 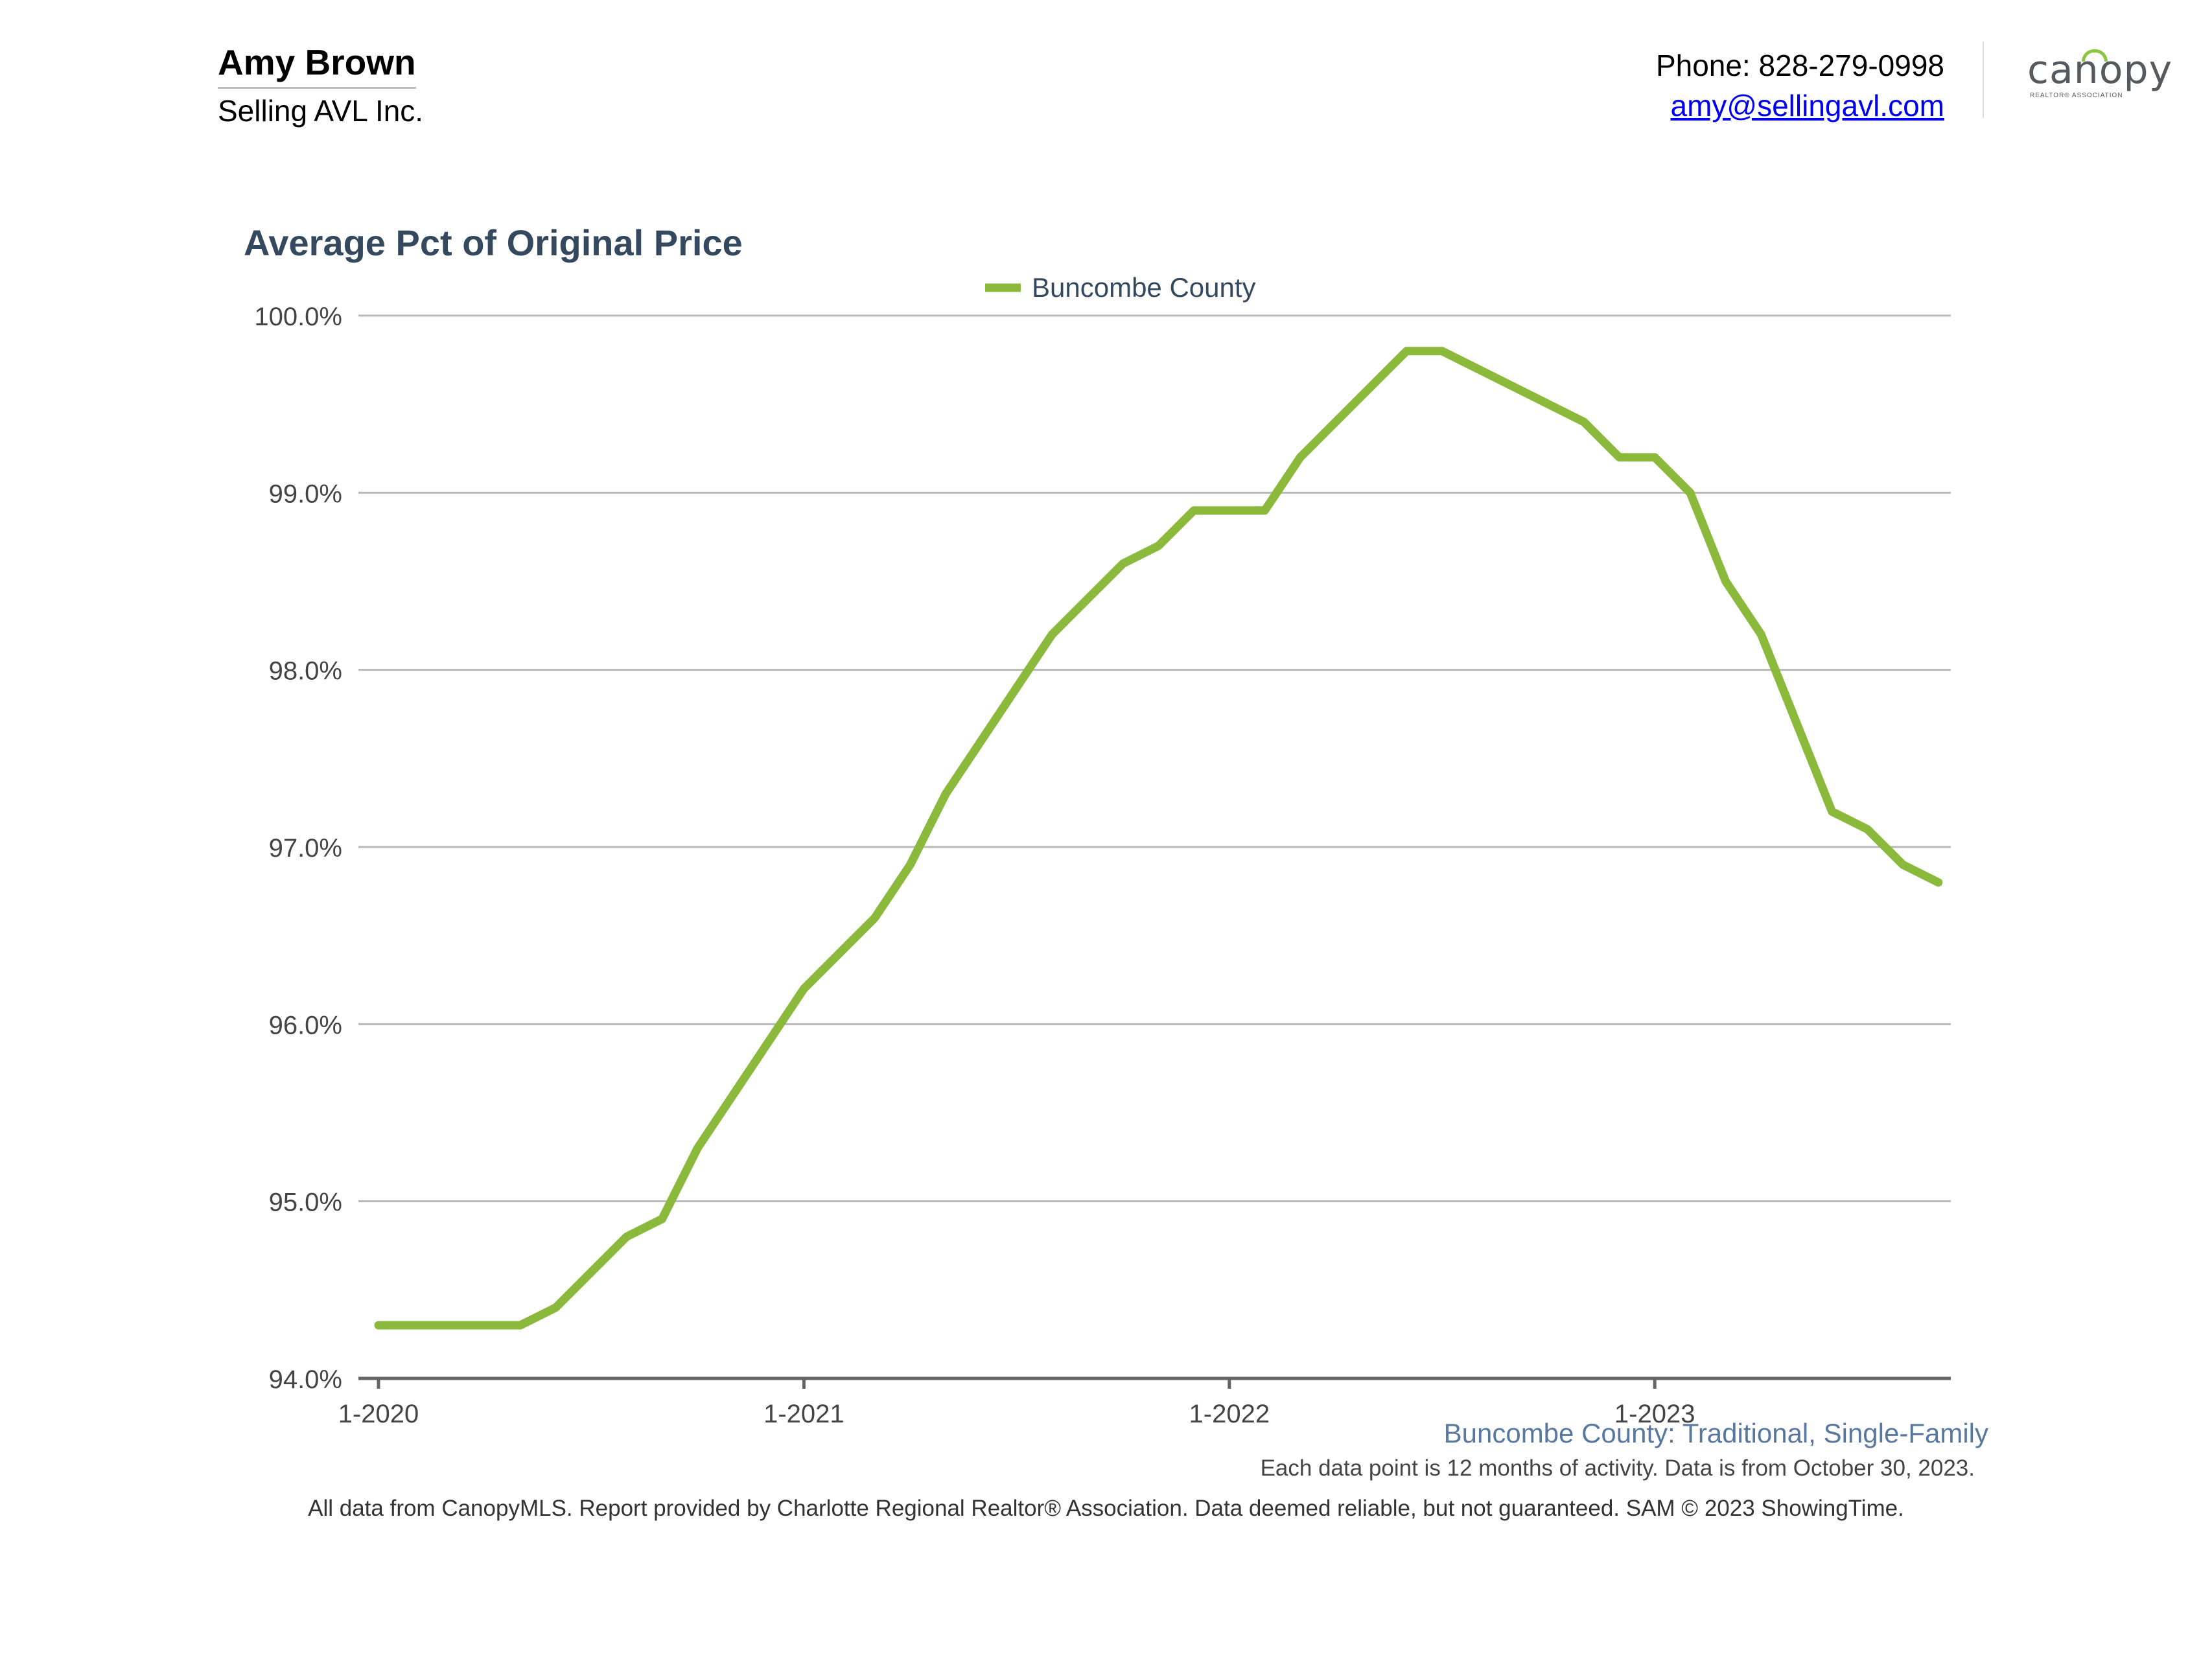 What do you see at coordinates (2076, 96) in the screenshot?
I see `logo-subtext: REALTOR® ASSOCIATION` at bounding box center [2076, 96].